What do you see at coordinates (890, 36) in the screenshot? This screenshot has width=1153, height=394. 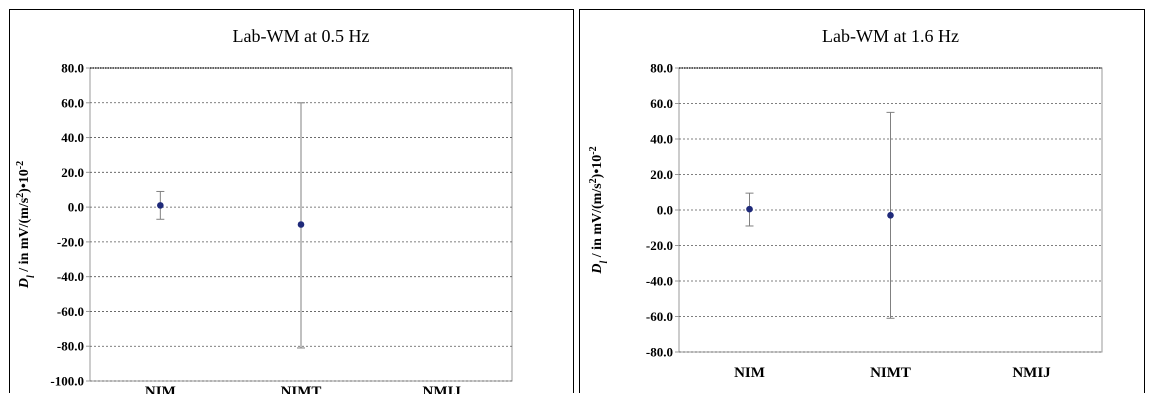 I see `chart-title: Lab-WM at 1.6 Hz` at bounding box center [890, 36].